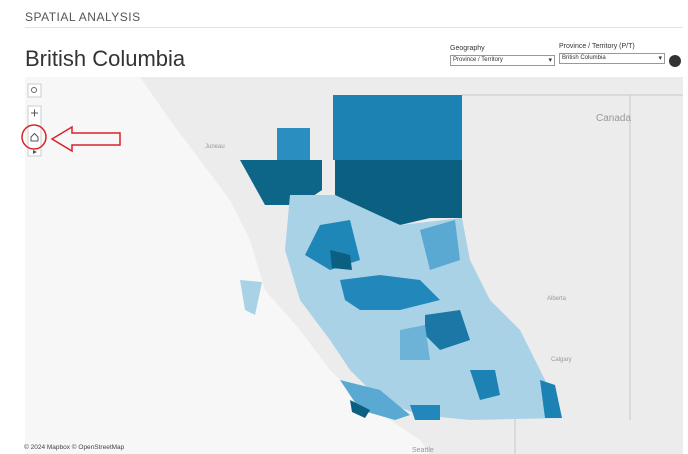  I want to click on zoom-controls, so click(34, 131).